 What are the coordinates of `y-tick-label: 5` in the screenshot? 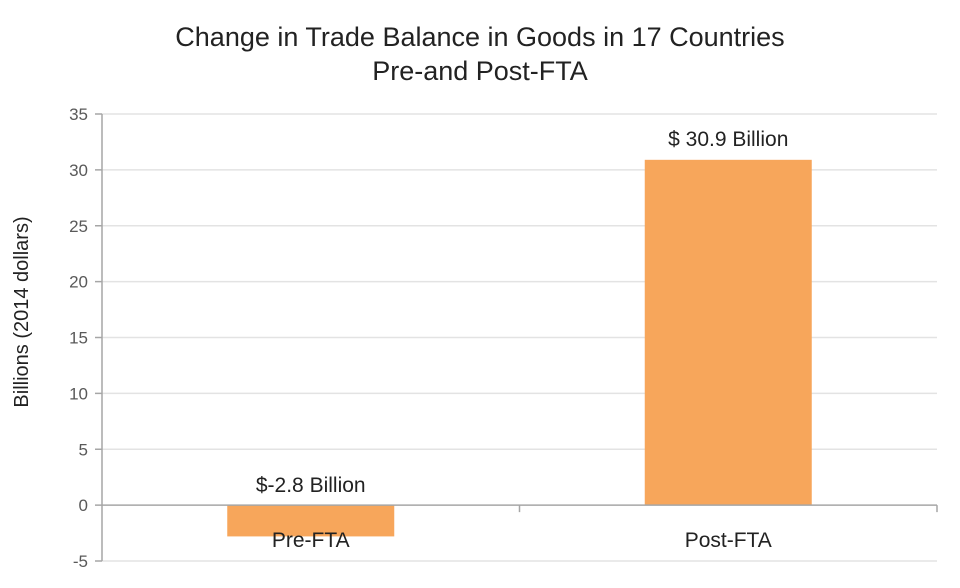 It's located at (83, 449).